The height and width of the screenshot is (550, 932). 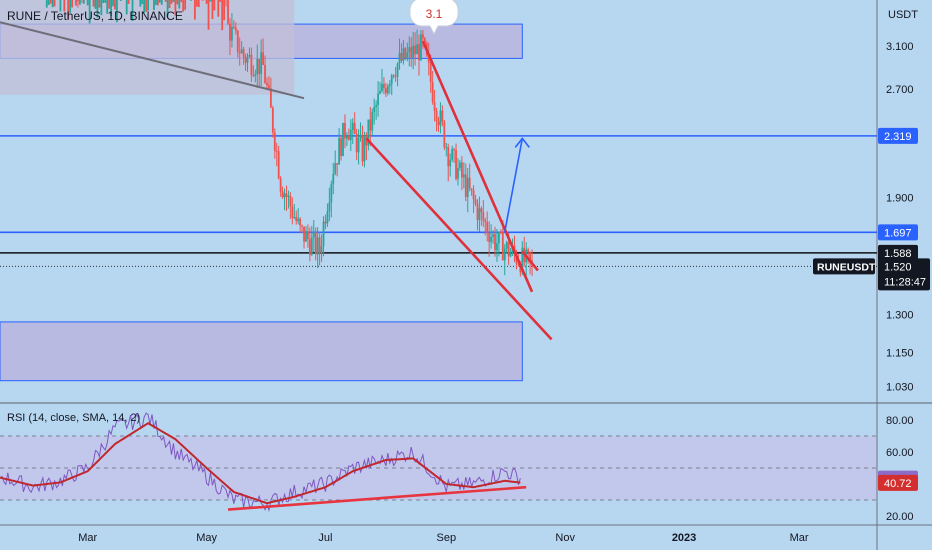 I want to click on symbol-badge, so click(x=844, y=266).